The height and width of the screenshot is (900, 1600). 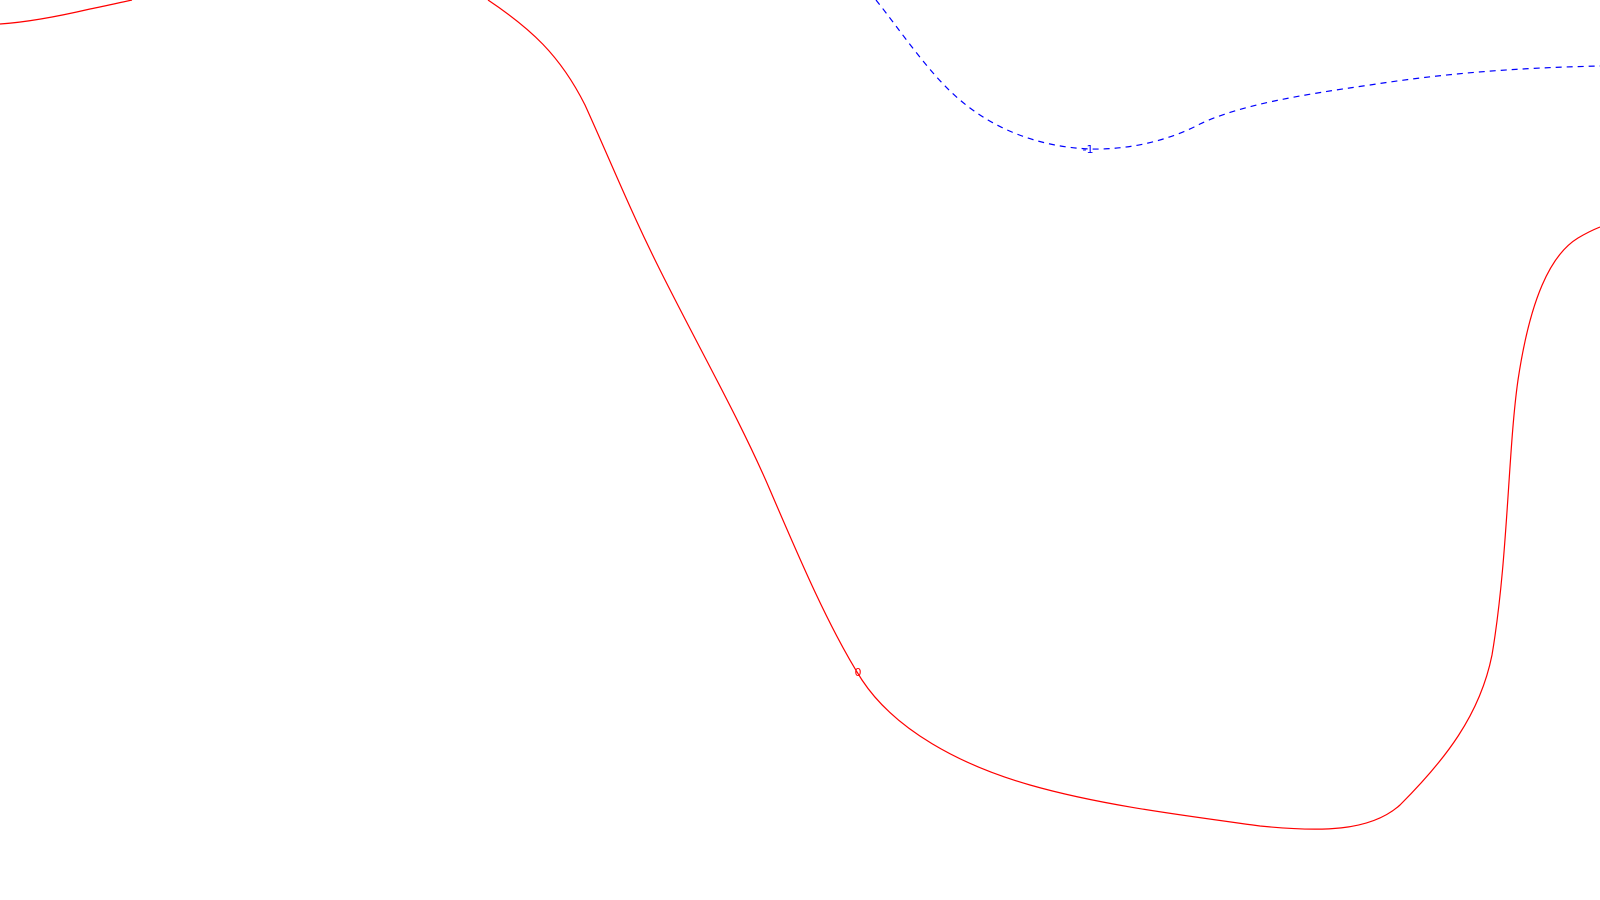 What do you see at coordinates (66, 12) in the screenshot?
I see `contour-line-level-0-left` at bounding box center [66, 12].